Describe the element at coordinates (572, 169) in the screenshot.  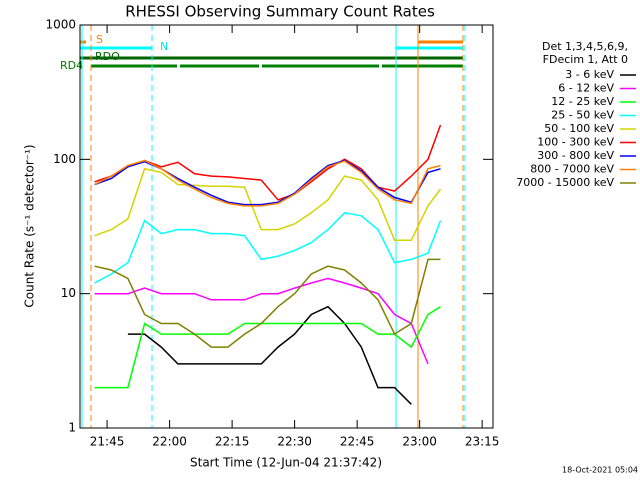
I see `legend-label: 800 - 7000 keV` at that location.